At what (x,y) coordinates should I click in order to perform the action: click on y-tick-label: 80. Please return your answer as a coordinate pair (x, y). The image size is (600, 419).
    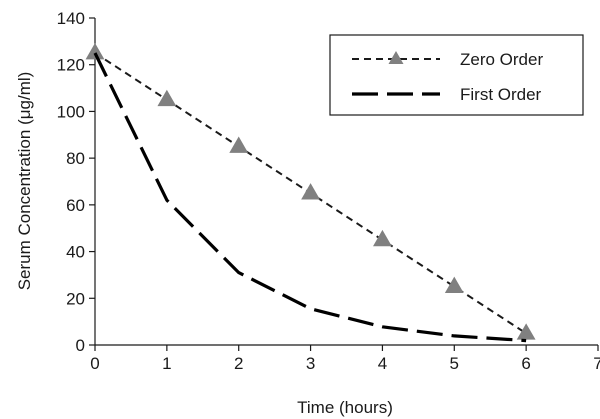
    Looking at the image, I should click on (75, 158).